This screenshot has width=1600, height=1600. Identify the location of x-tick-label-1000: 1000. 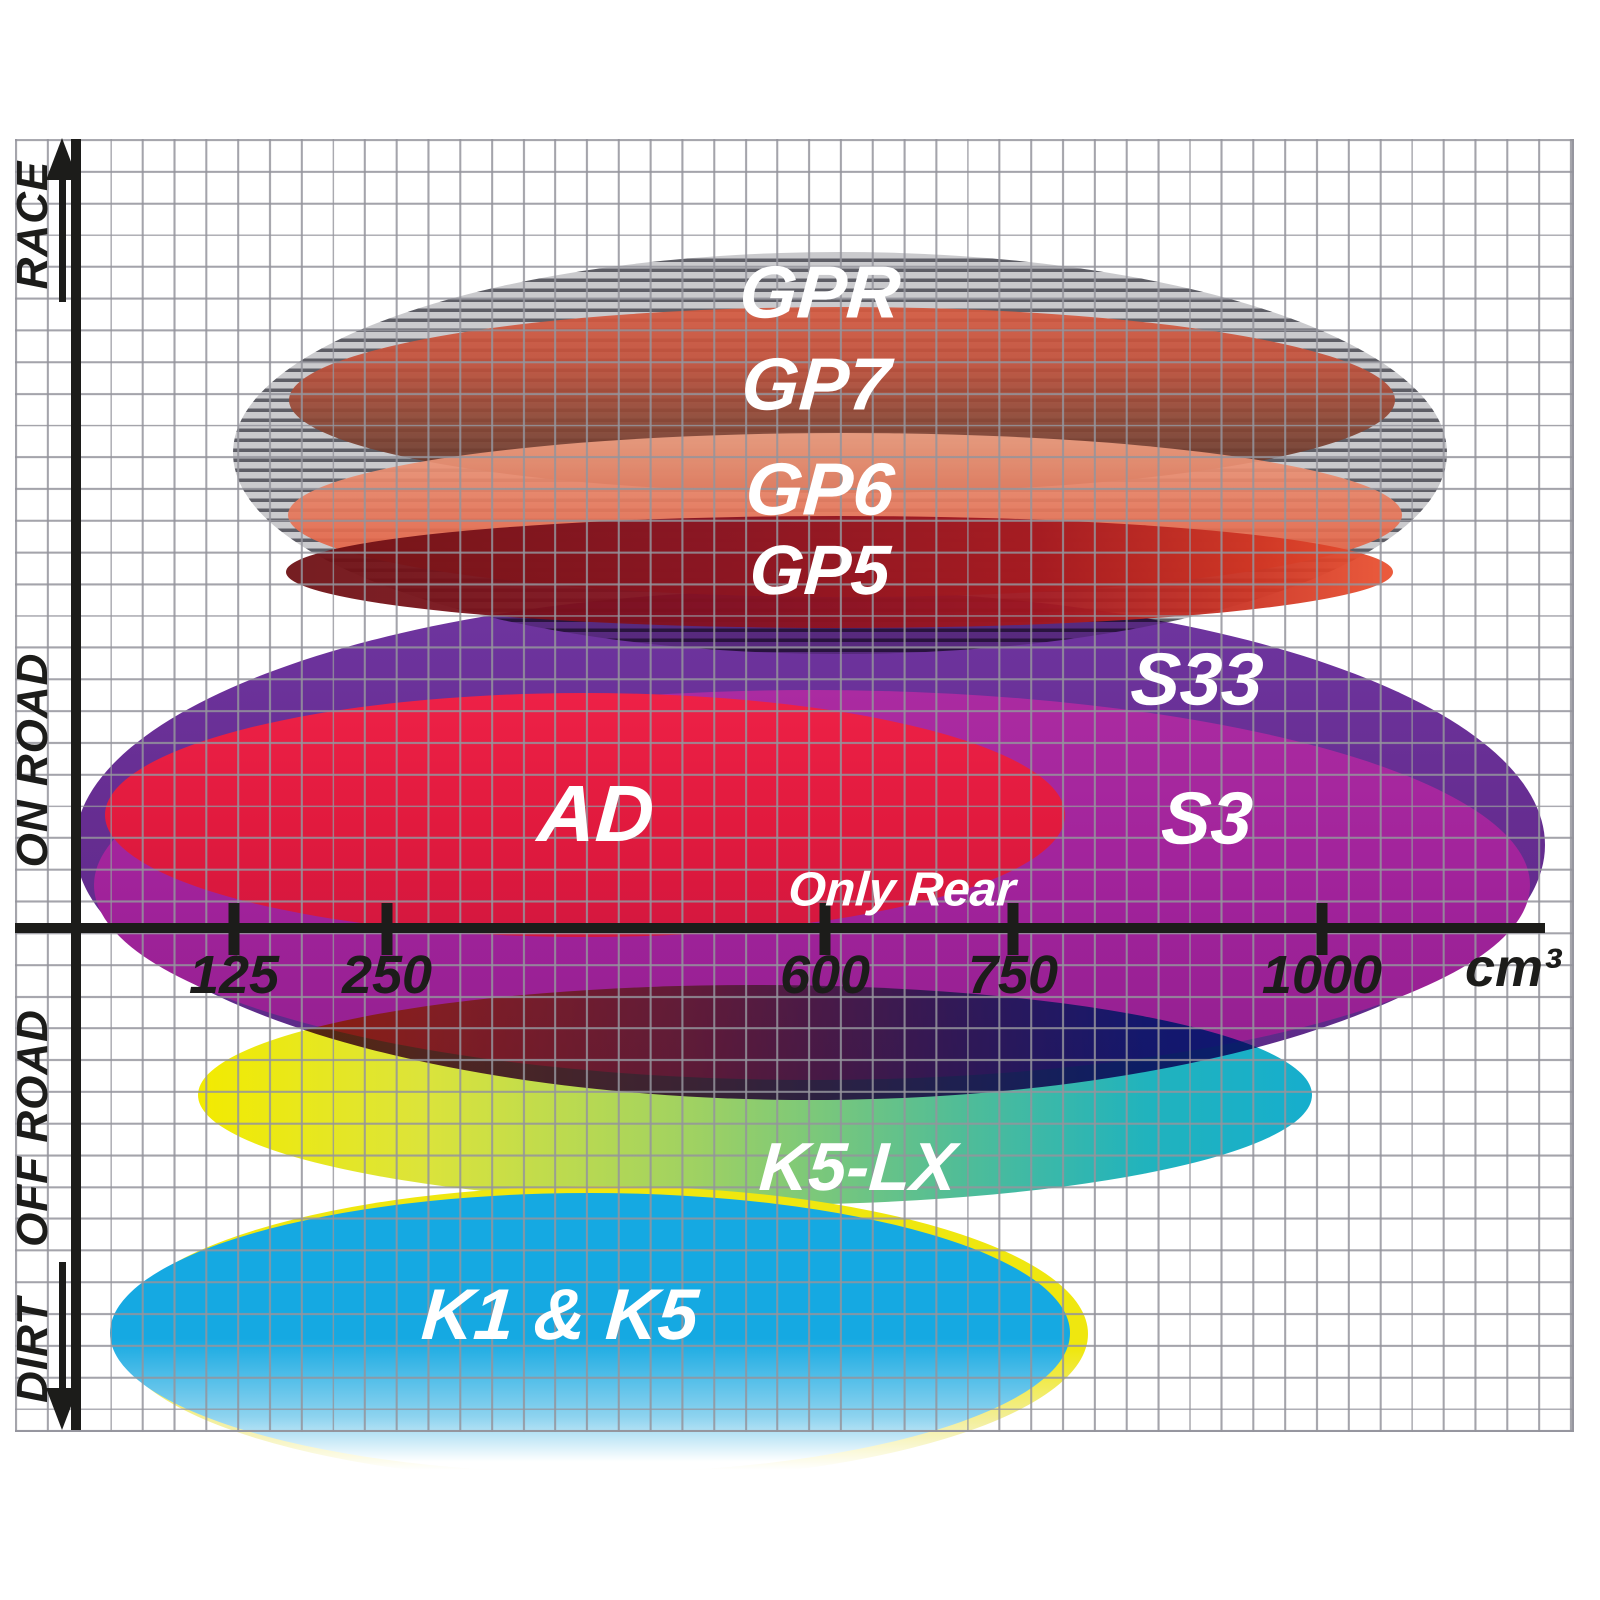
(1322, 975).